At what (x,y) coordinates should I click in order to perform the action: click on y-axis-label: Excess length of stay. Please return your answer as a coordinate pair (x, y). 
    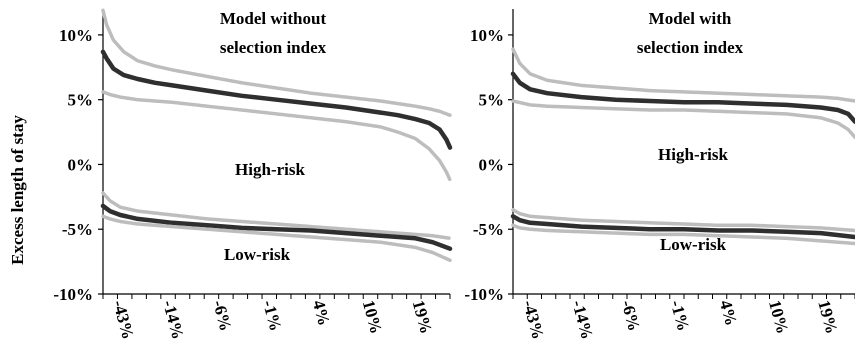
    Looking at the image, I should click on (17, 190).